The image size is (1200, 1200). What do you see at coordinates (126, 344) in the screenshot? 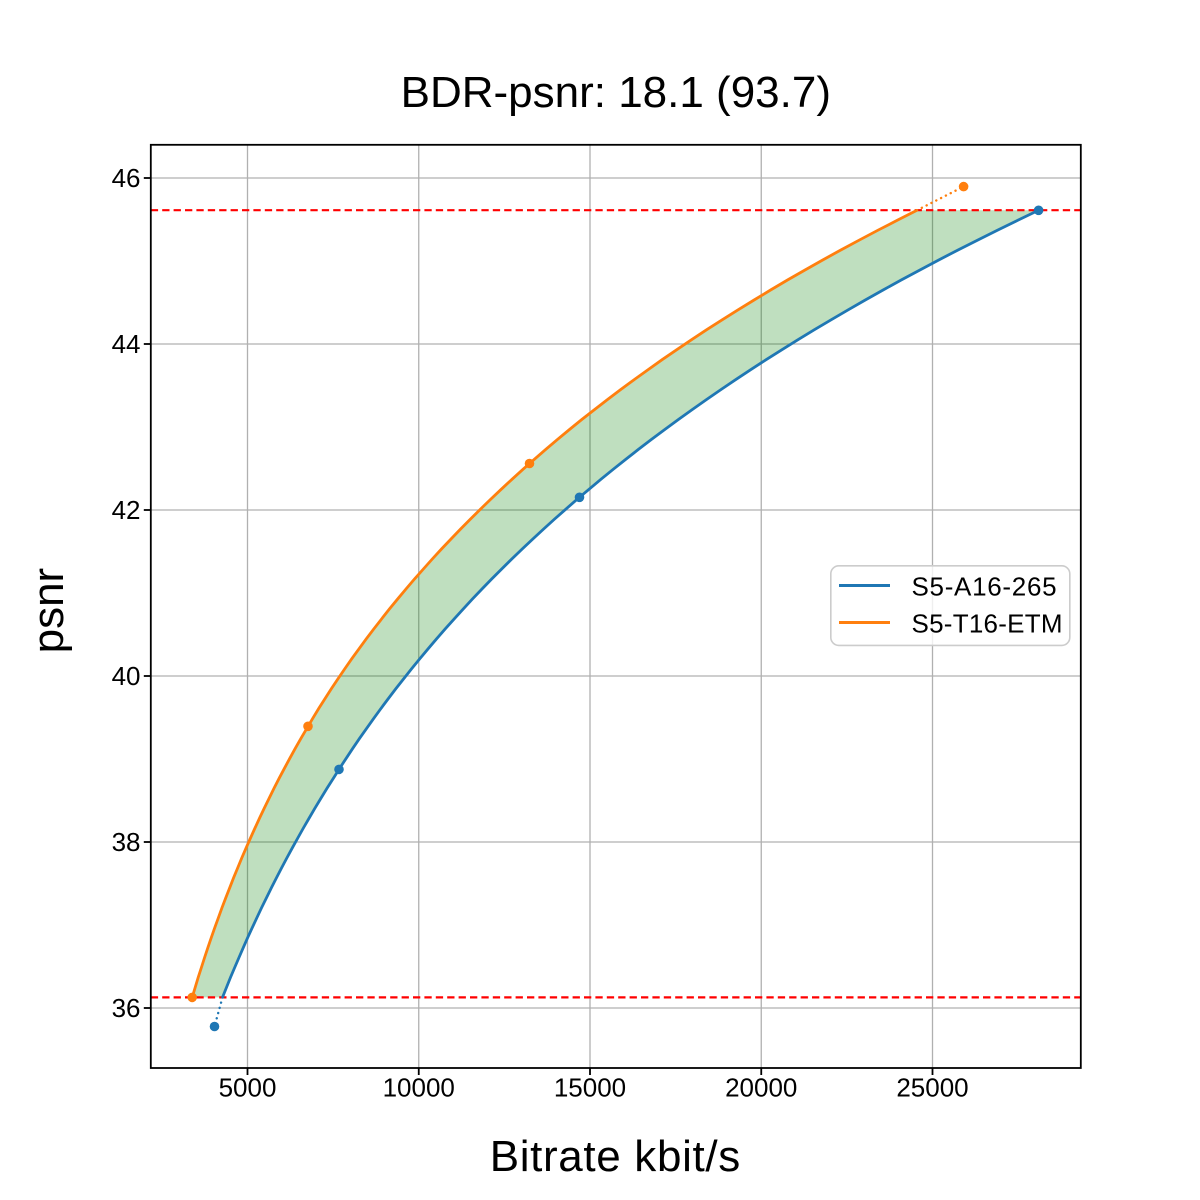
I see `svg-text: 44` at bounding box center [126, 344].